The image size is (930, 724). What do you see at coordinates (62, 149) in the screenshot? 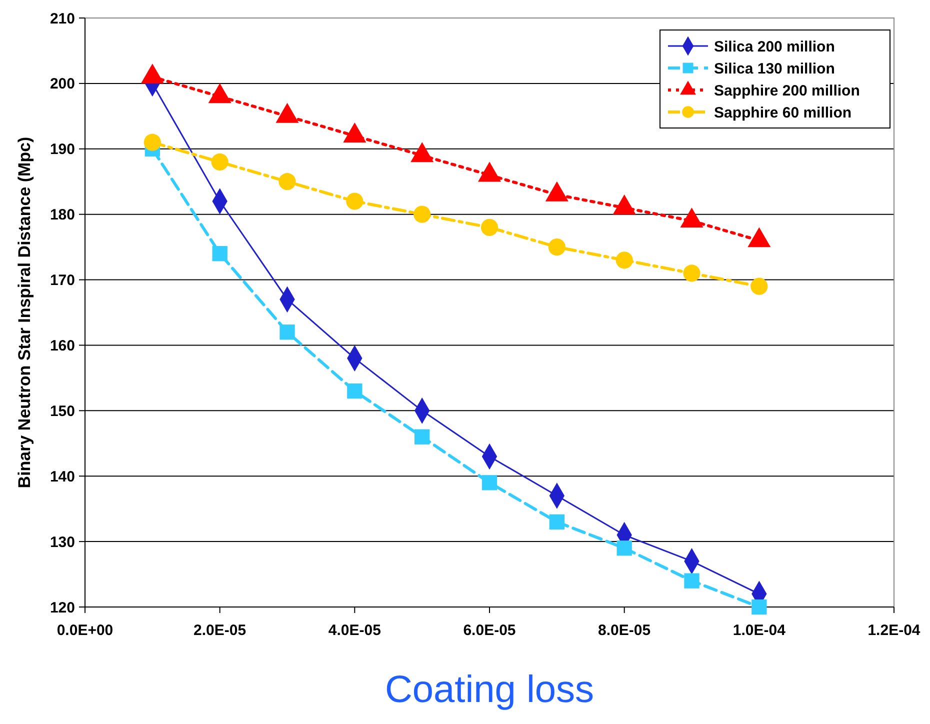
I see `y-tick-label: 190` at bounding box center [62, 149].